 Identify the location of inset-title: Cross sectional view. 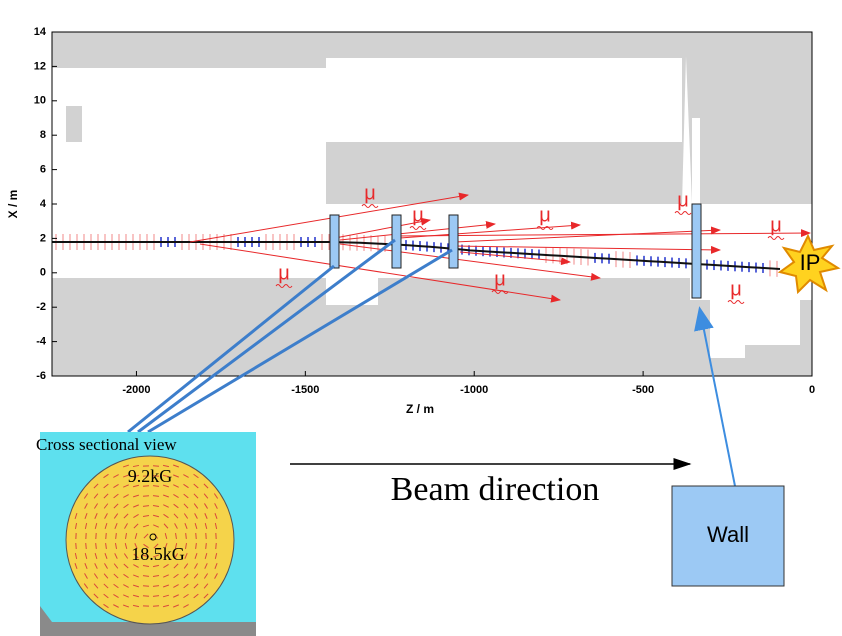
(106, 444).